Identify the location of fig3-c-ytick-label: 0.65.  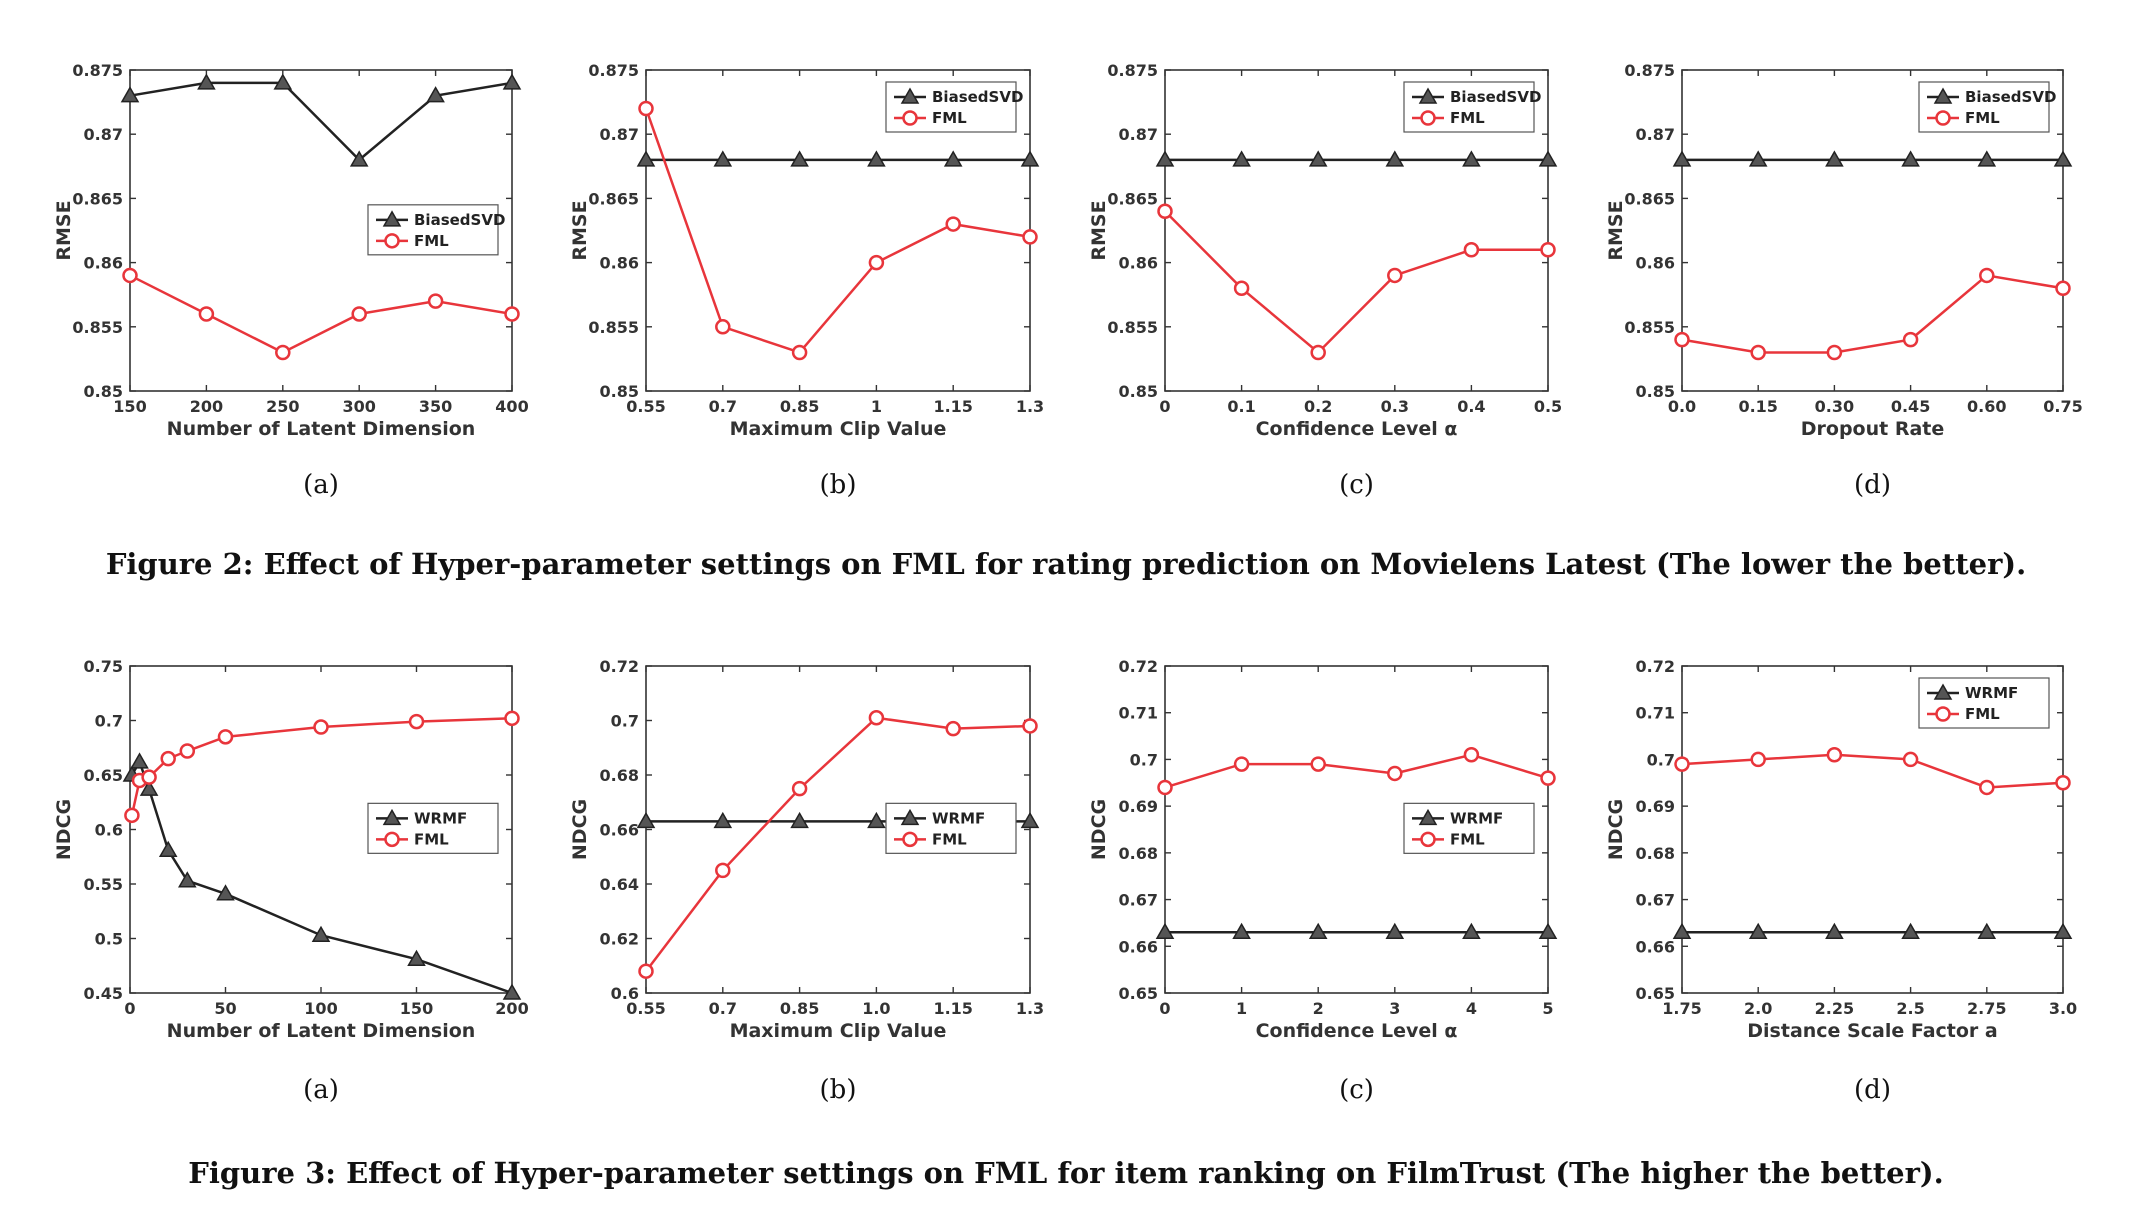
(1138, 993).